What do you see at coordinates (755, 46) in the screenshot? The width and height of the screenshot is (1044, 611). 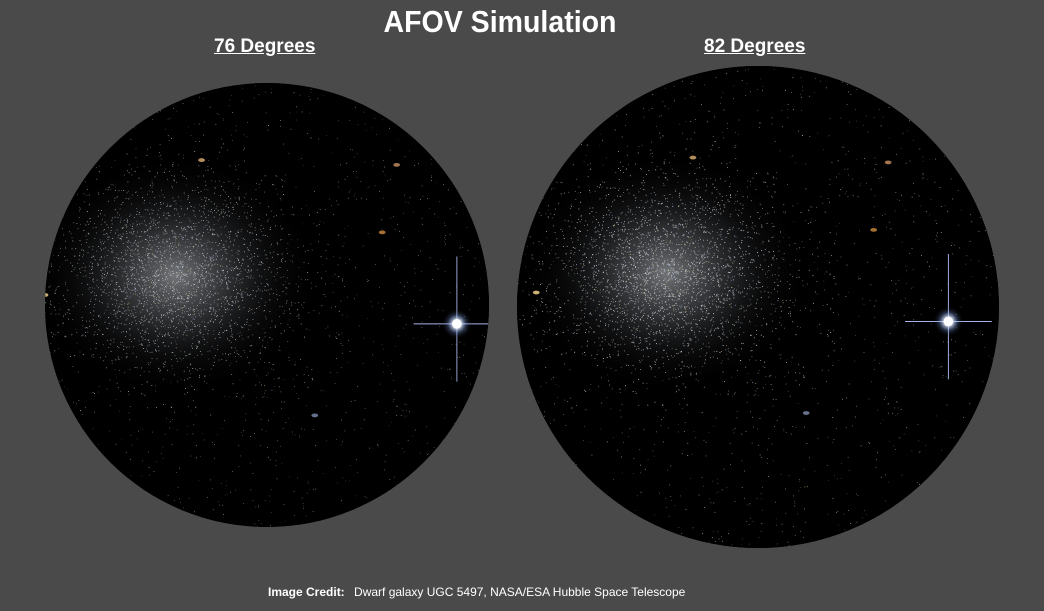 I see `panel-label-right: 82 Degrees` at bounding box center [755, 46].